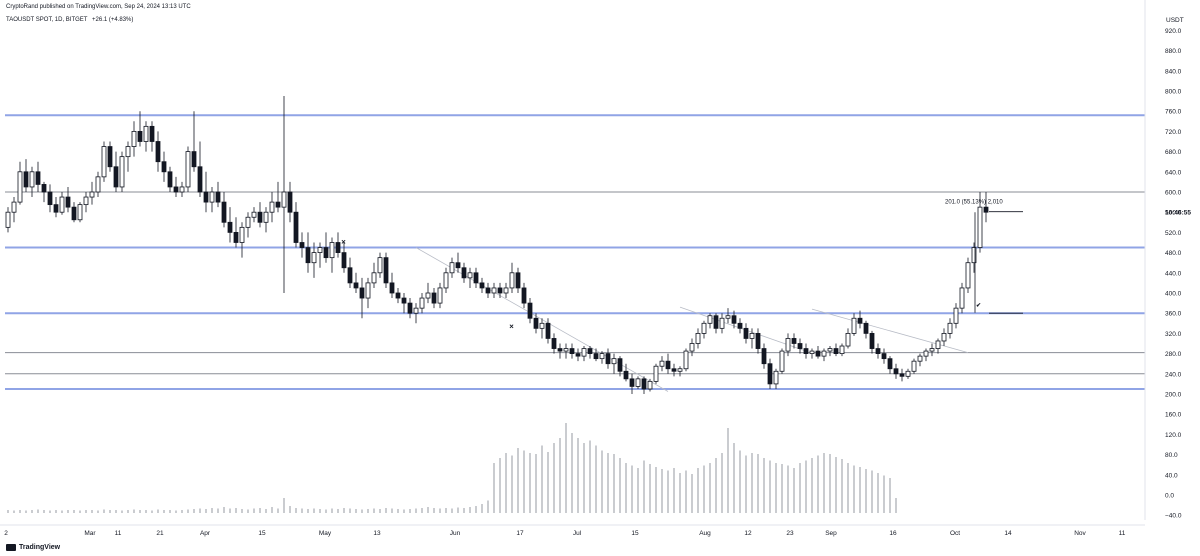 This screenshot has width=1200, height=556. I want to click on price-tick-label: 280.0, so click(1173, 354).